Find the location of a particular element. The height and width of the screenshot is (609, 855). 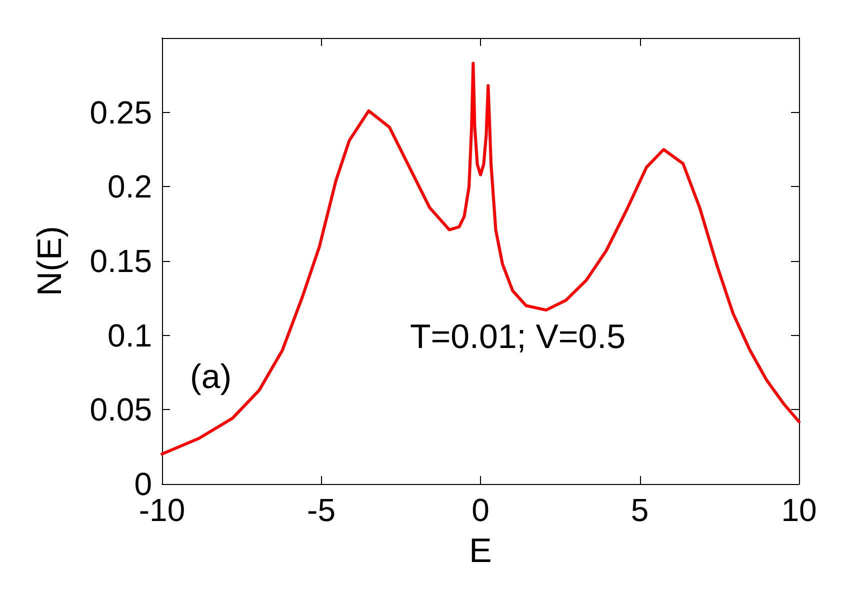

y-tick-label: 0.2 is located at coordinates (130, 186).